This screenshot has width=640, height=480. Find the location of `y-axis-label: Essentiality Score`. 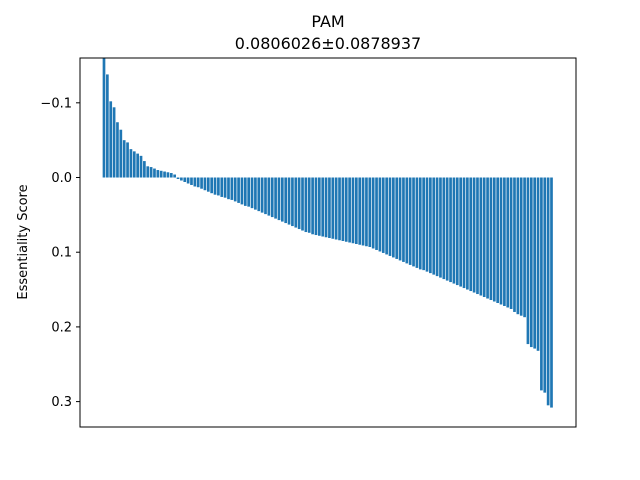

y-axis-label: Essentiality Score is located at coordinates (23, 241).